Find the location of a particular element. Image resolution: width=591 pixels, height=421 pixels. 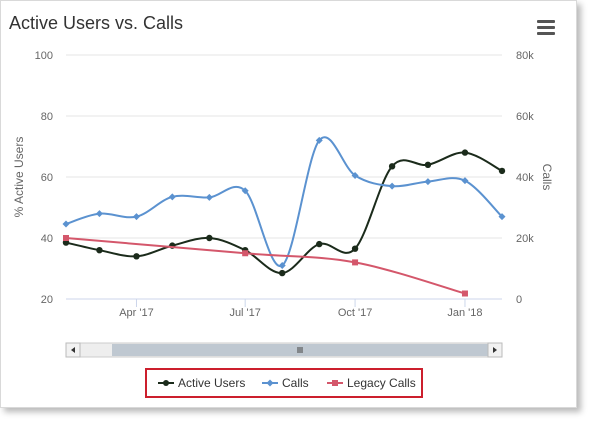

left-tick-label: 100 is located at coordinates (44, 56).